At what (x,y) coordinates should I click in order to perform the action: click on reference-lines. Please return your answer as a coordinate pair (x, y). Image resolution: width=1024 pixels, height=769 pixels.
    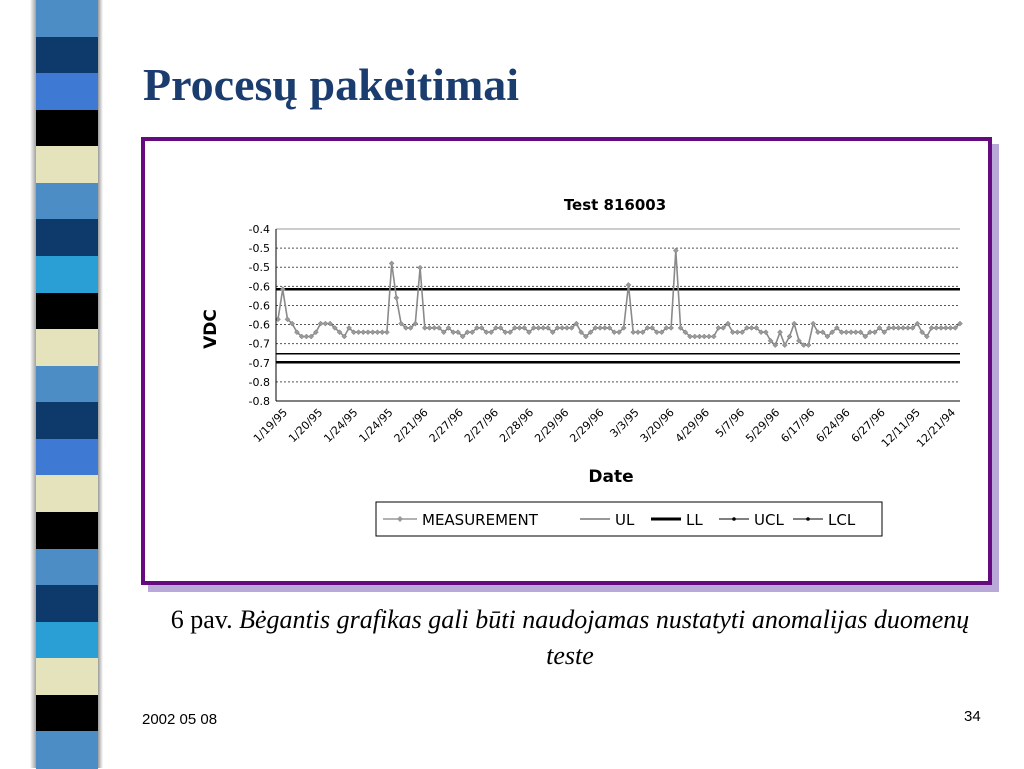
    Looking at the image, I should click on (618, 296).